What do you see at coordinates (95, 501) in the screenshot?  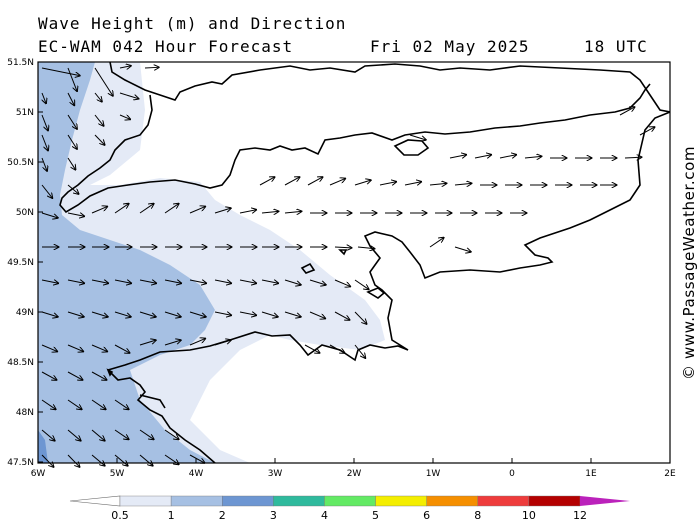 I see `legend-under-triangle` at bounding box center [95, 501].